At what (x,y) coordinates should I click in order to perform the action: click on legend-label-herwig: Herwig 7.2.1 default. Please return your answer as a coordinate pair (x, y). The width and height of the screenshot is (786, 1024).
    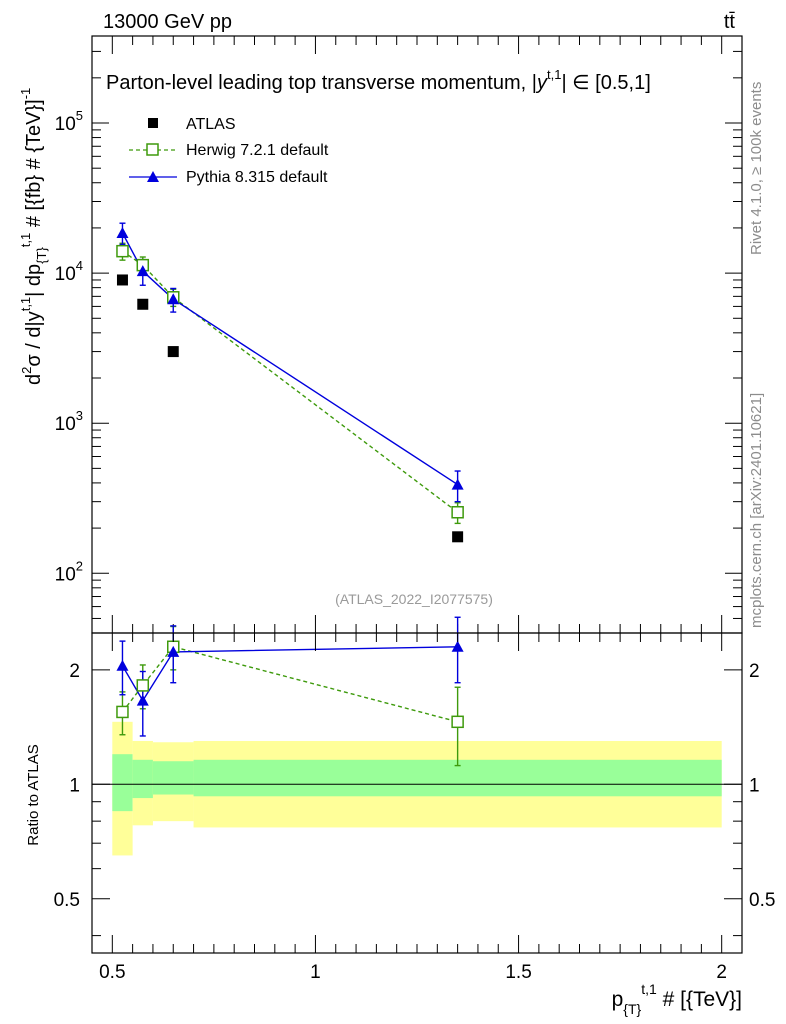
    Looking at the image, I should click on (257, 150).